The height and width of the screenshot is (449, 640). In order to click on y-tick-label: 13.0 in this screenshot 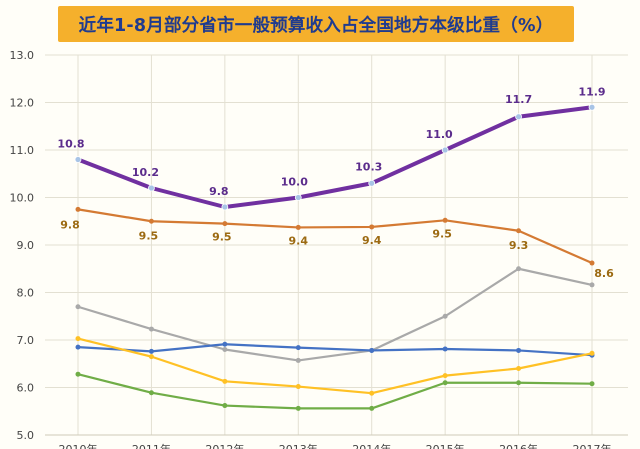, I will do `click(22, 55)`.